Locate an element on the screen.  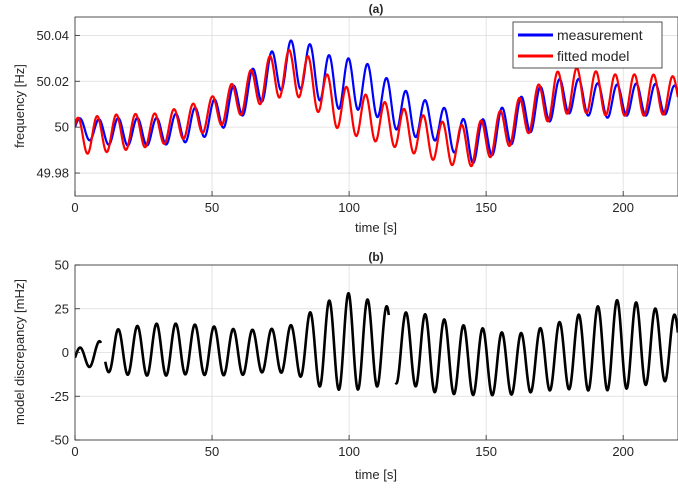
legend-fitted-model-label: fitted model is located at coordinates (593, 56).